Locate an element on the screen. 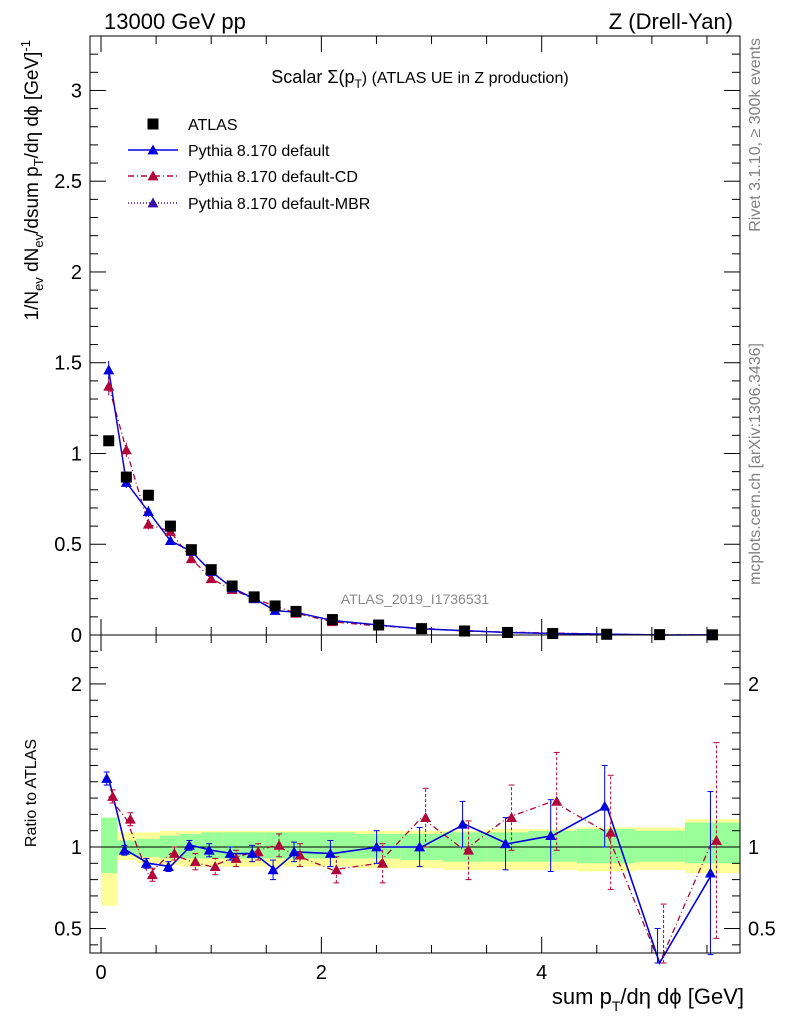 The width and height of the screenshot is (786, 1024). main-ytick-label: 1.5 is located at coordinates (68, 364).